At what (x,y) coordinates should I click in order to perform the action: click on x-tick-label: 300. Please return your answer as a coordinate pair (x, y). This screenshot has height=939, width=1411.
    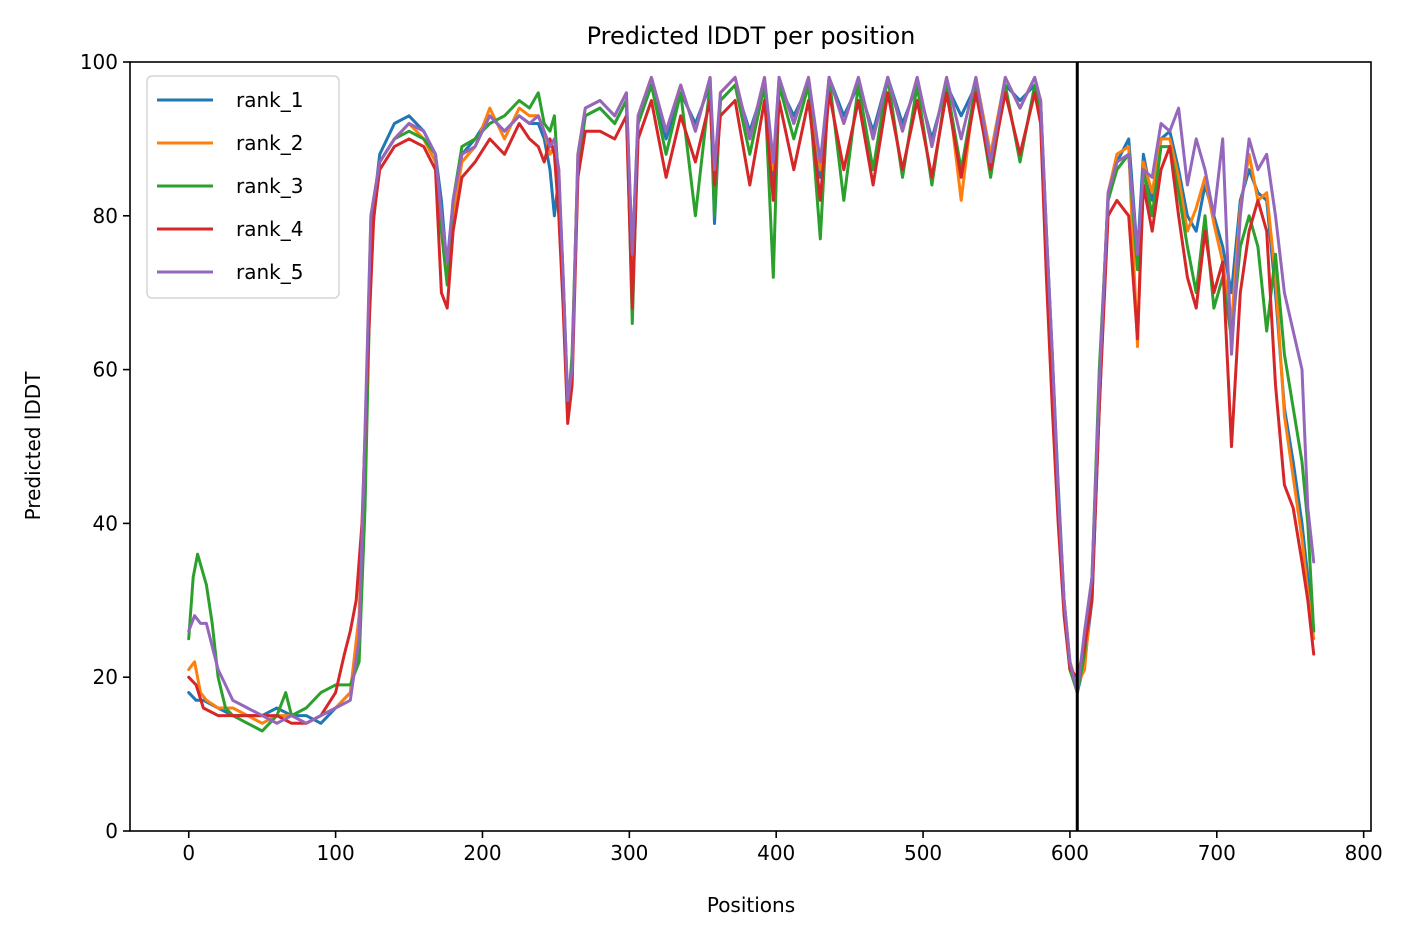
    Looking at the image, I should click on (629, 853).